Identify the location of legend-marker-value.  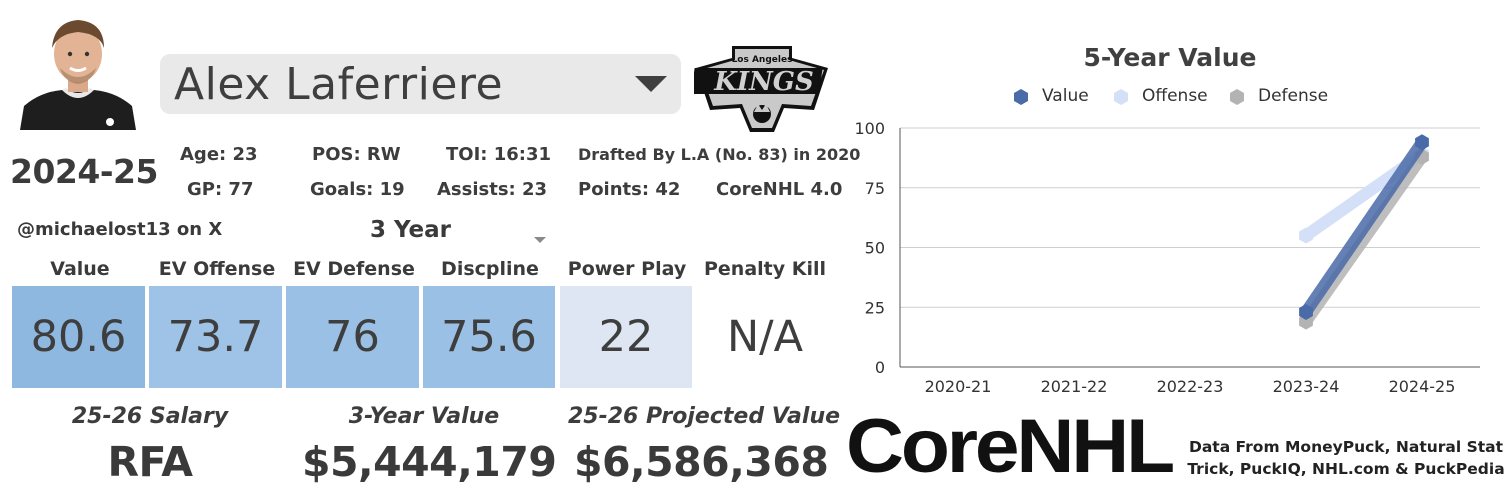
(1021, 99).